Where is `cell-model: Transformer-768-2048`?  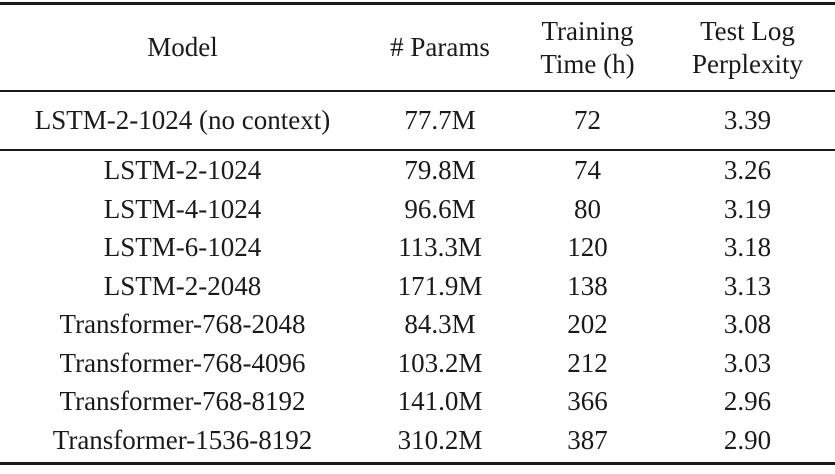 cell-model: Transformer-768-2048 is located at coordinates (182, 324).